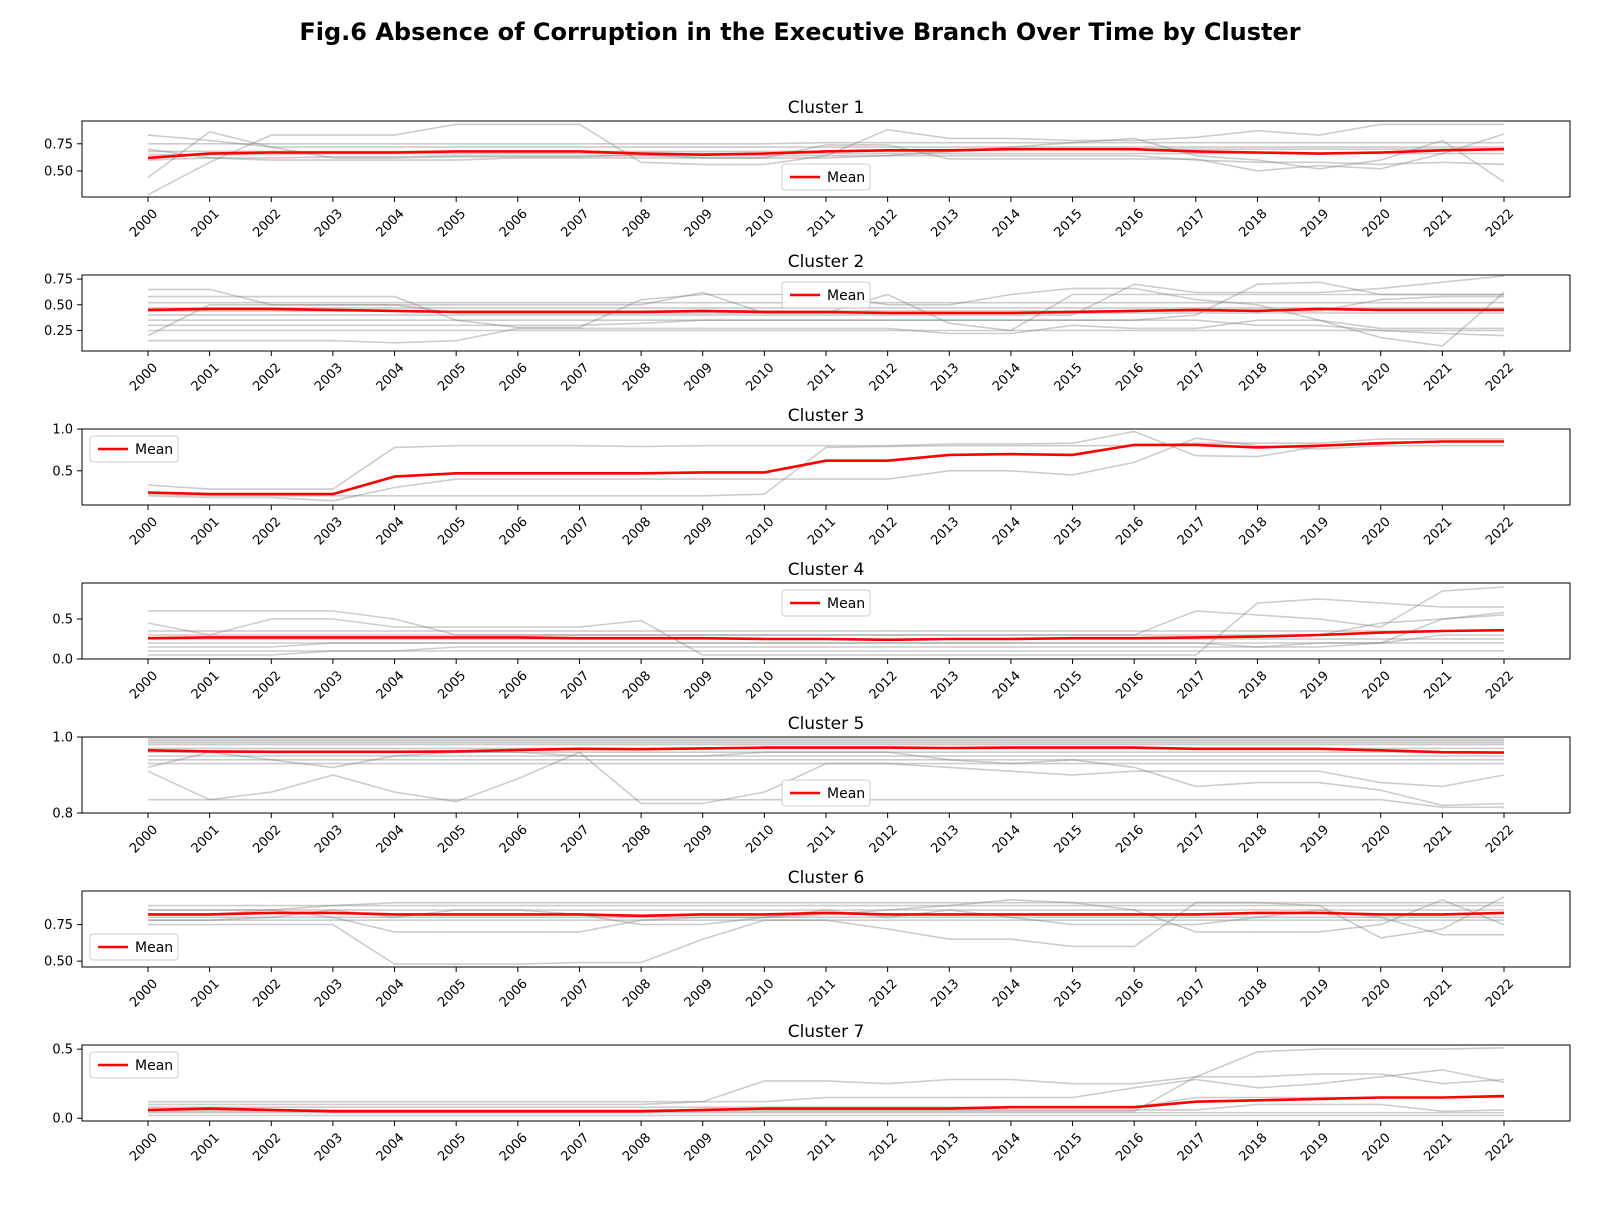  What do you see at coordinates (826, 262) in the screenshot?
I see `subplot-title: Cluster 2` at bounding box center [826, 262].